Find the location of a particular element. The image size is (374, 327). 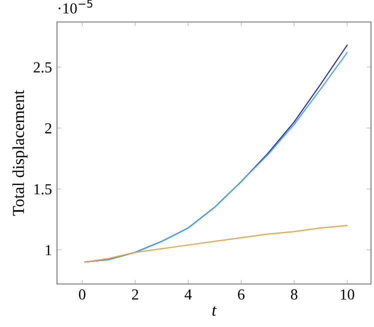

y-tick-label: 1.5 is located at coordinates (43, 189).